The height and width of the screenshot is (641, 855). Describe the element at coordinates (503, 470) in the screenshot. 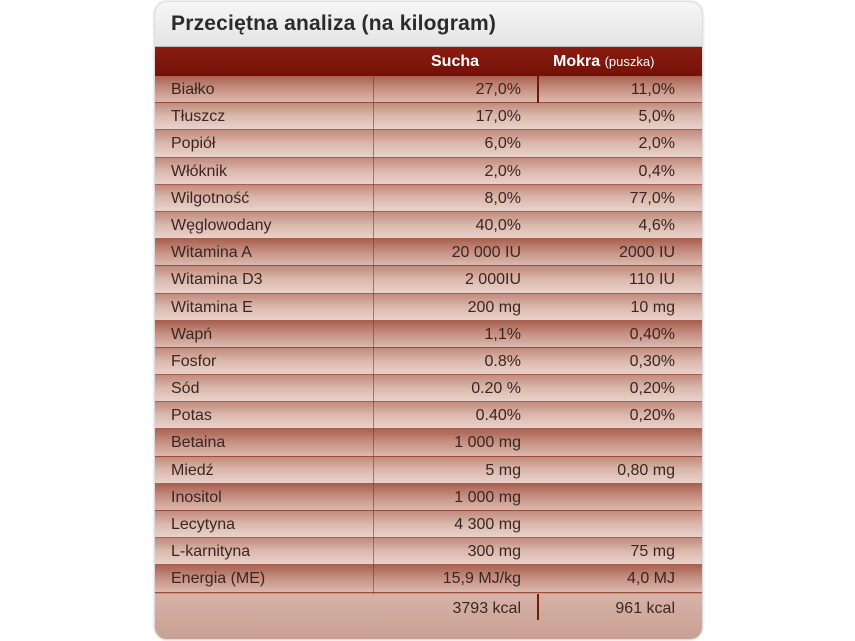

I see `dry-value: 5 mg` at that location.